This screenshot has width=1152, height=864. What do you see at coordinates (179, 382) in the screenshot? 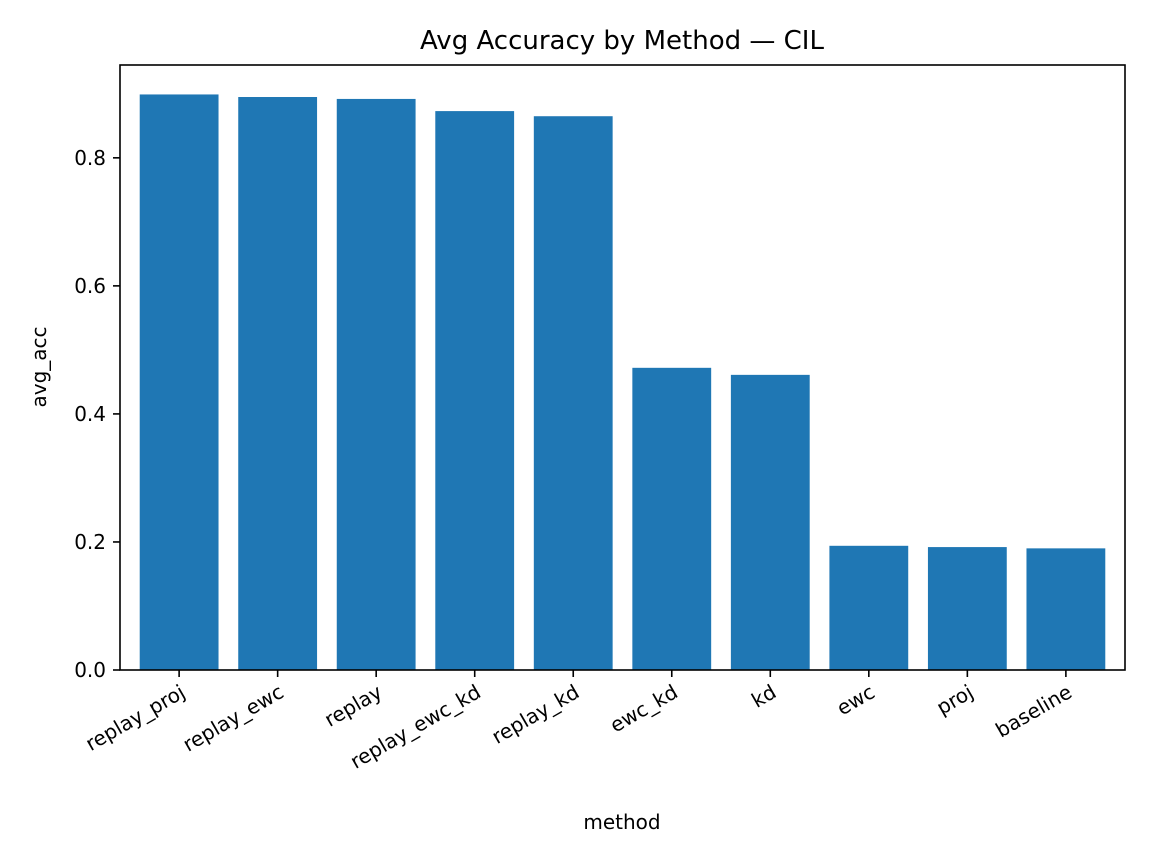
I see `bar-replay_proj` at bounding box center [179, 382].